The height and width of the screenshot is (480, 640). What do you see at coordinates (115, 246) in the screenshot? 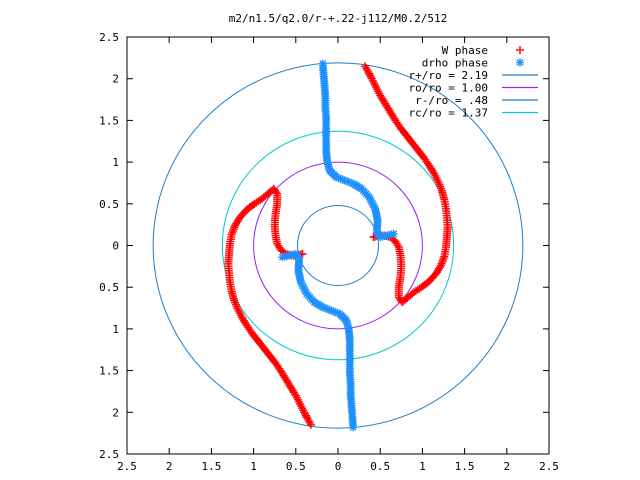
I see `y-tick-label: 0` at bounding box center [115, 246].